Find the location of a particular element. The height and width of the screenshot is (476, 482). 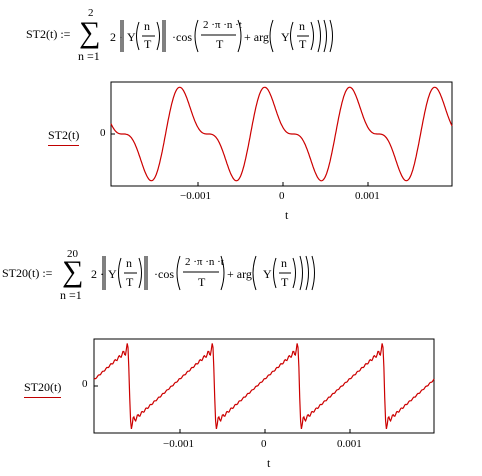

equation-2-denominator: T is located at coordinates (202, 282).